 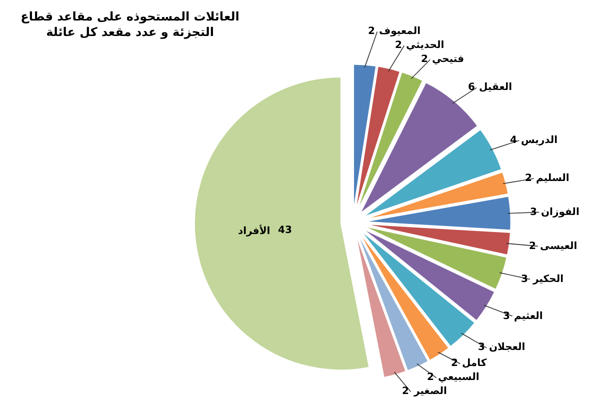 I want to click on slice-label: المعيوف, so click(x=399, y=31).